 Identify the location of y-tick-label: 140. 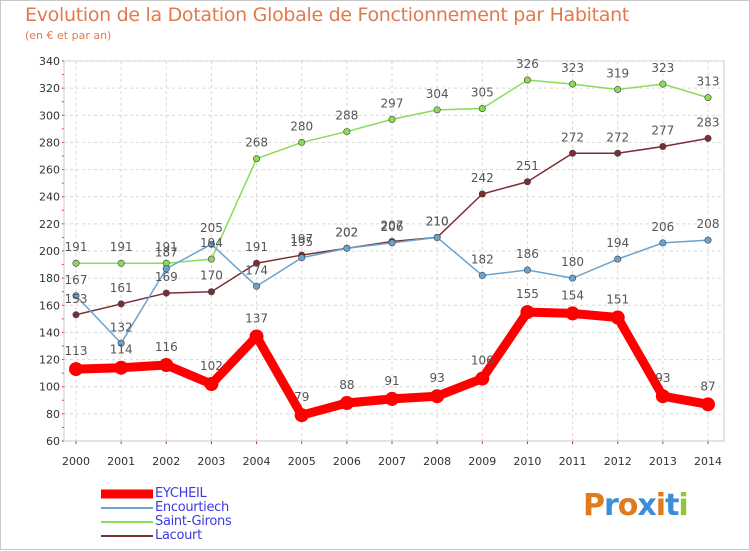
(49, 332).